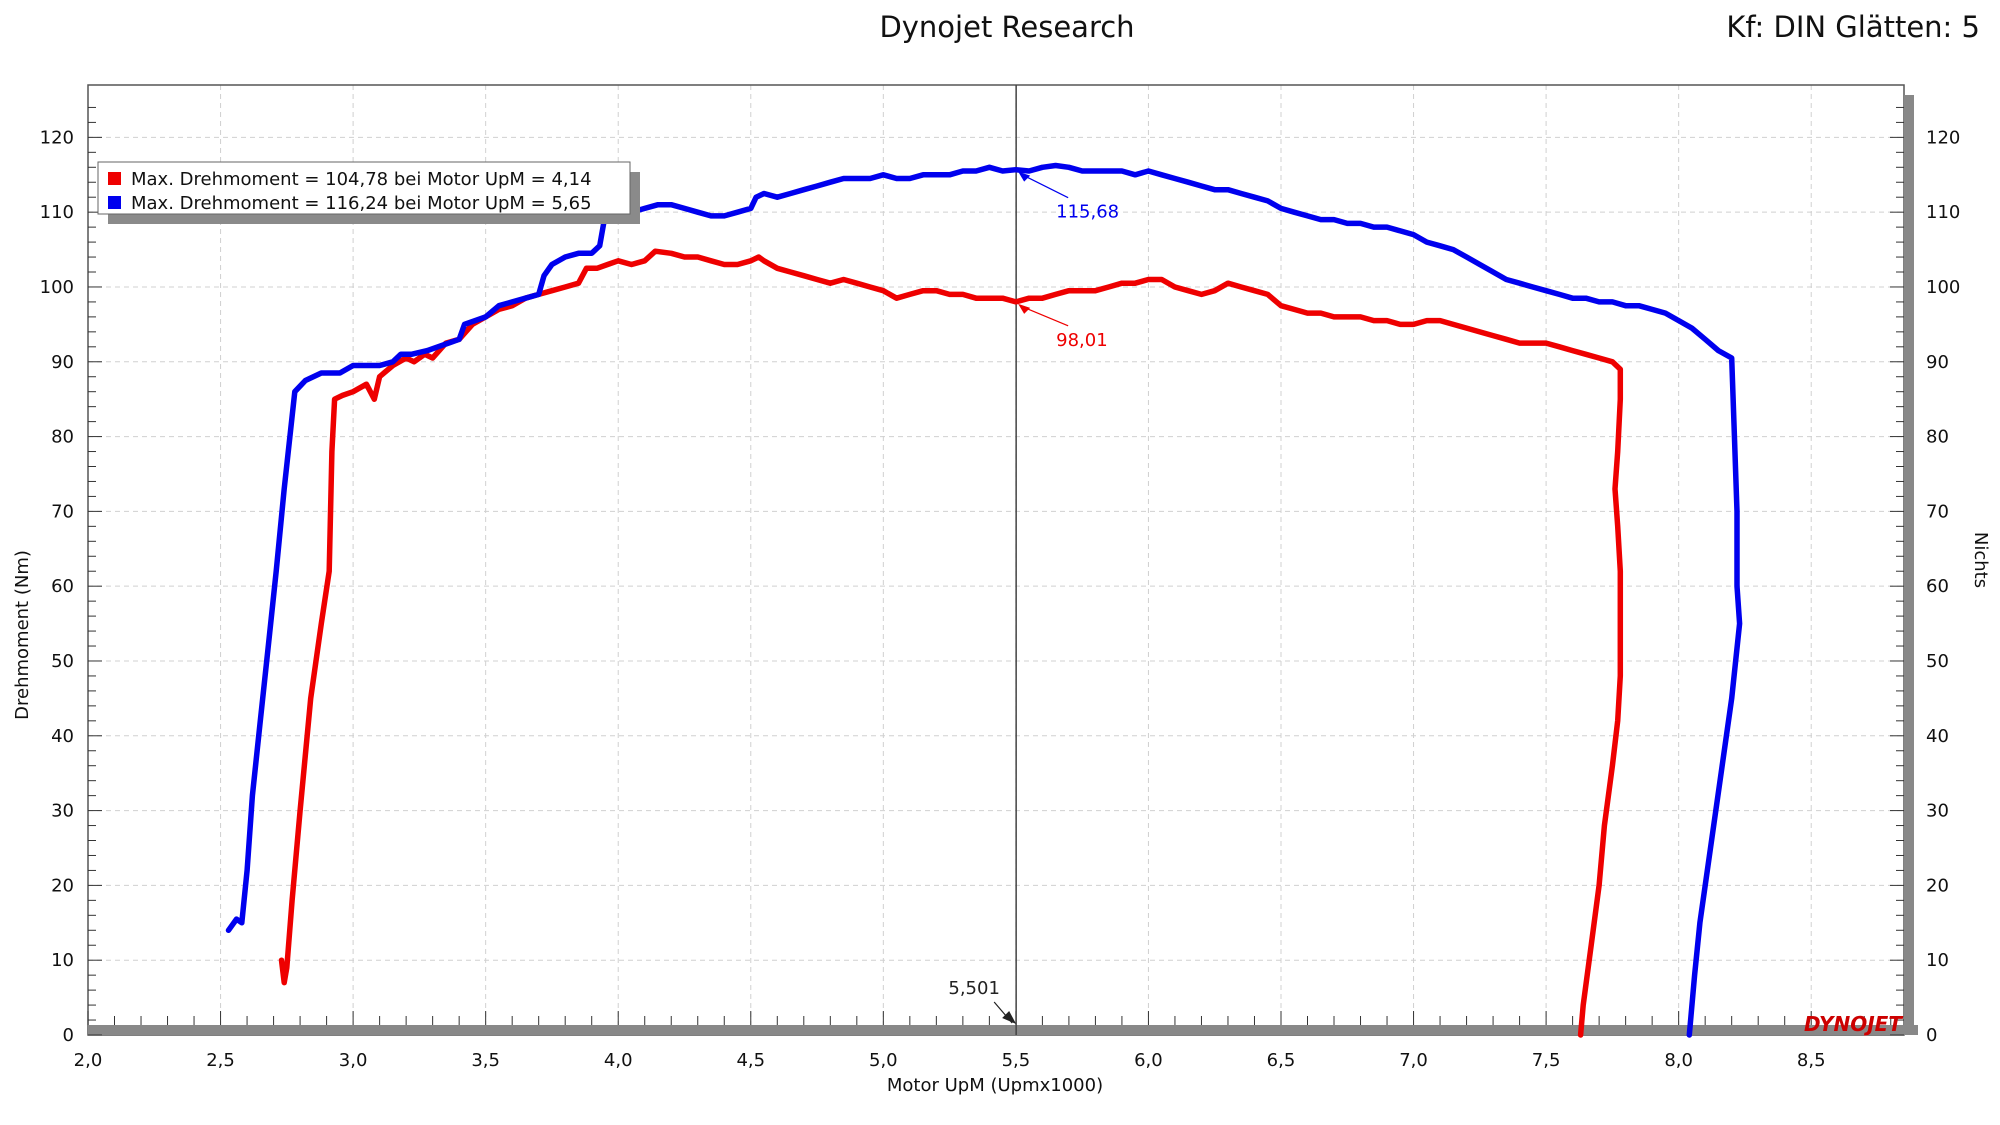  What do you see at coordinates (1016, 1060) in the screenshot?
I see `x-tick-label: 5,5` at bounding box center [1016, 1060].